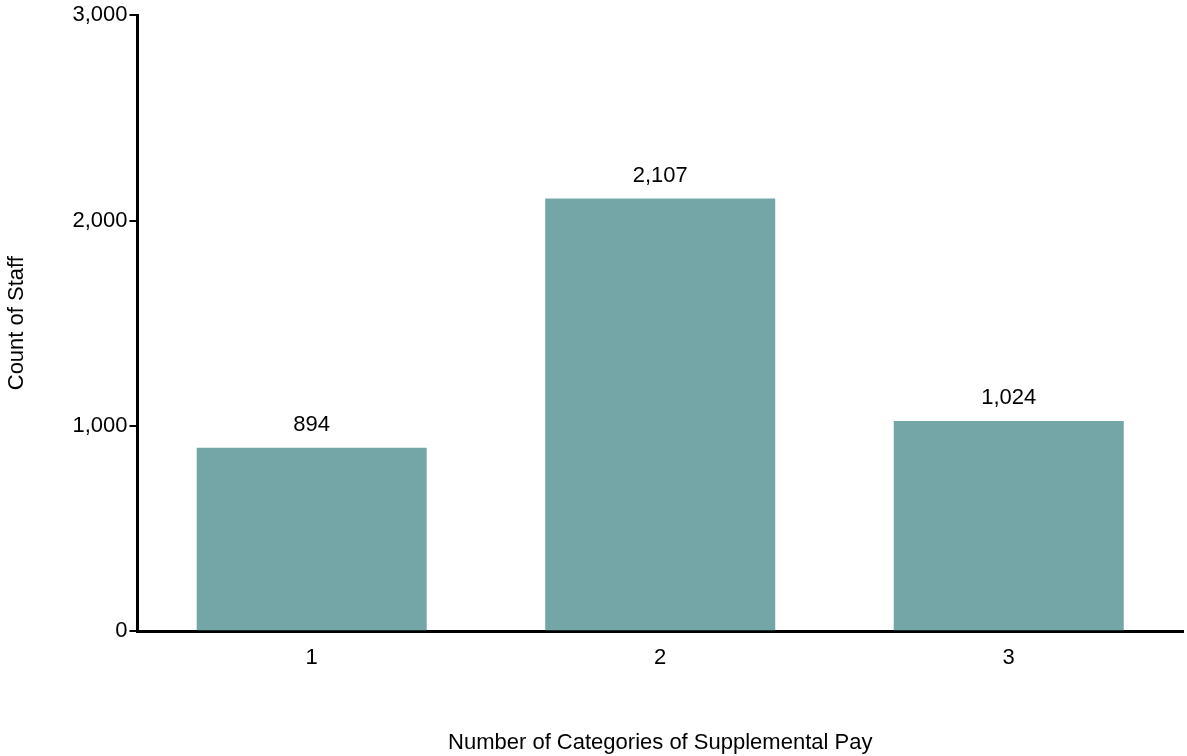  What do you see at coordinates (311, 657) in the screenshot?
I see `x-tick-label: 1` at bounding box center [311, 657].